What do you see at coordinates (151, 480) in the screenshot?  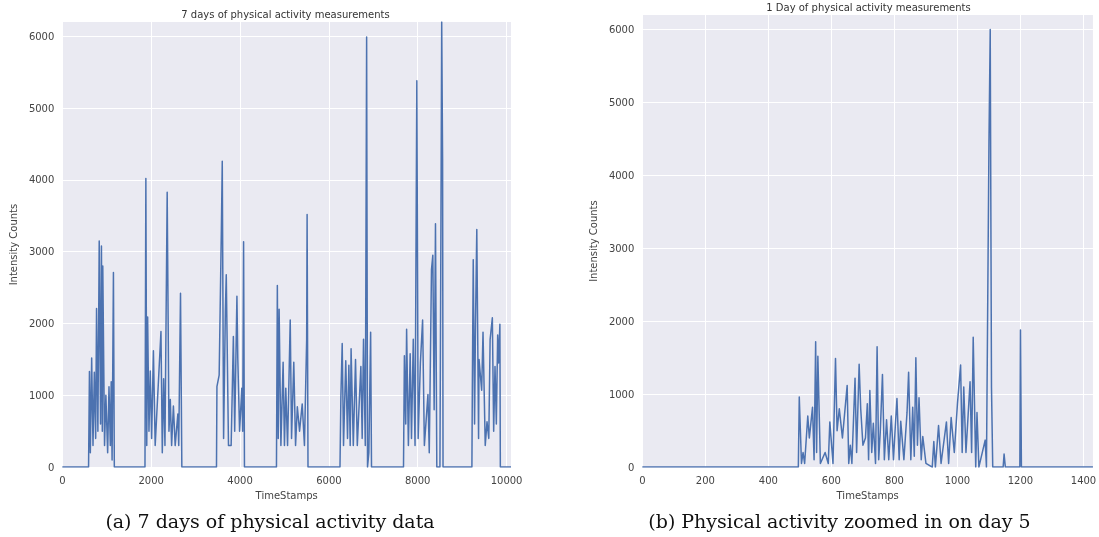 I see `x-tick-label: 2000` at bounding box center [151, 480].